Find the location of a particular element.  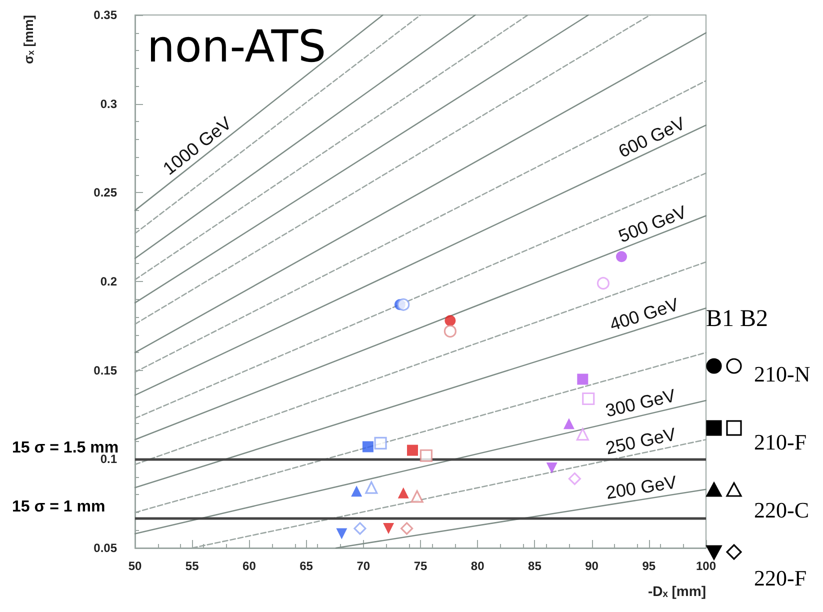

x-tick-label: 50 is located at coordinates (135, 566).